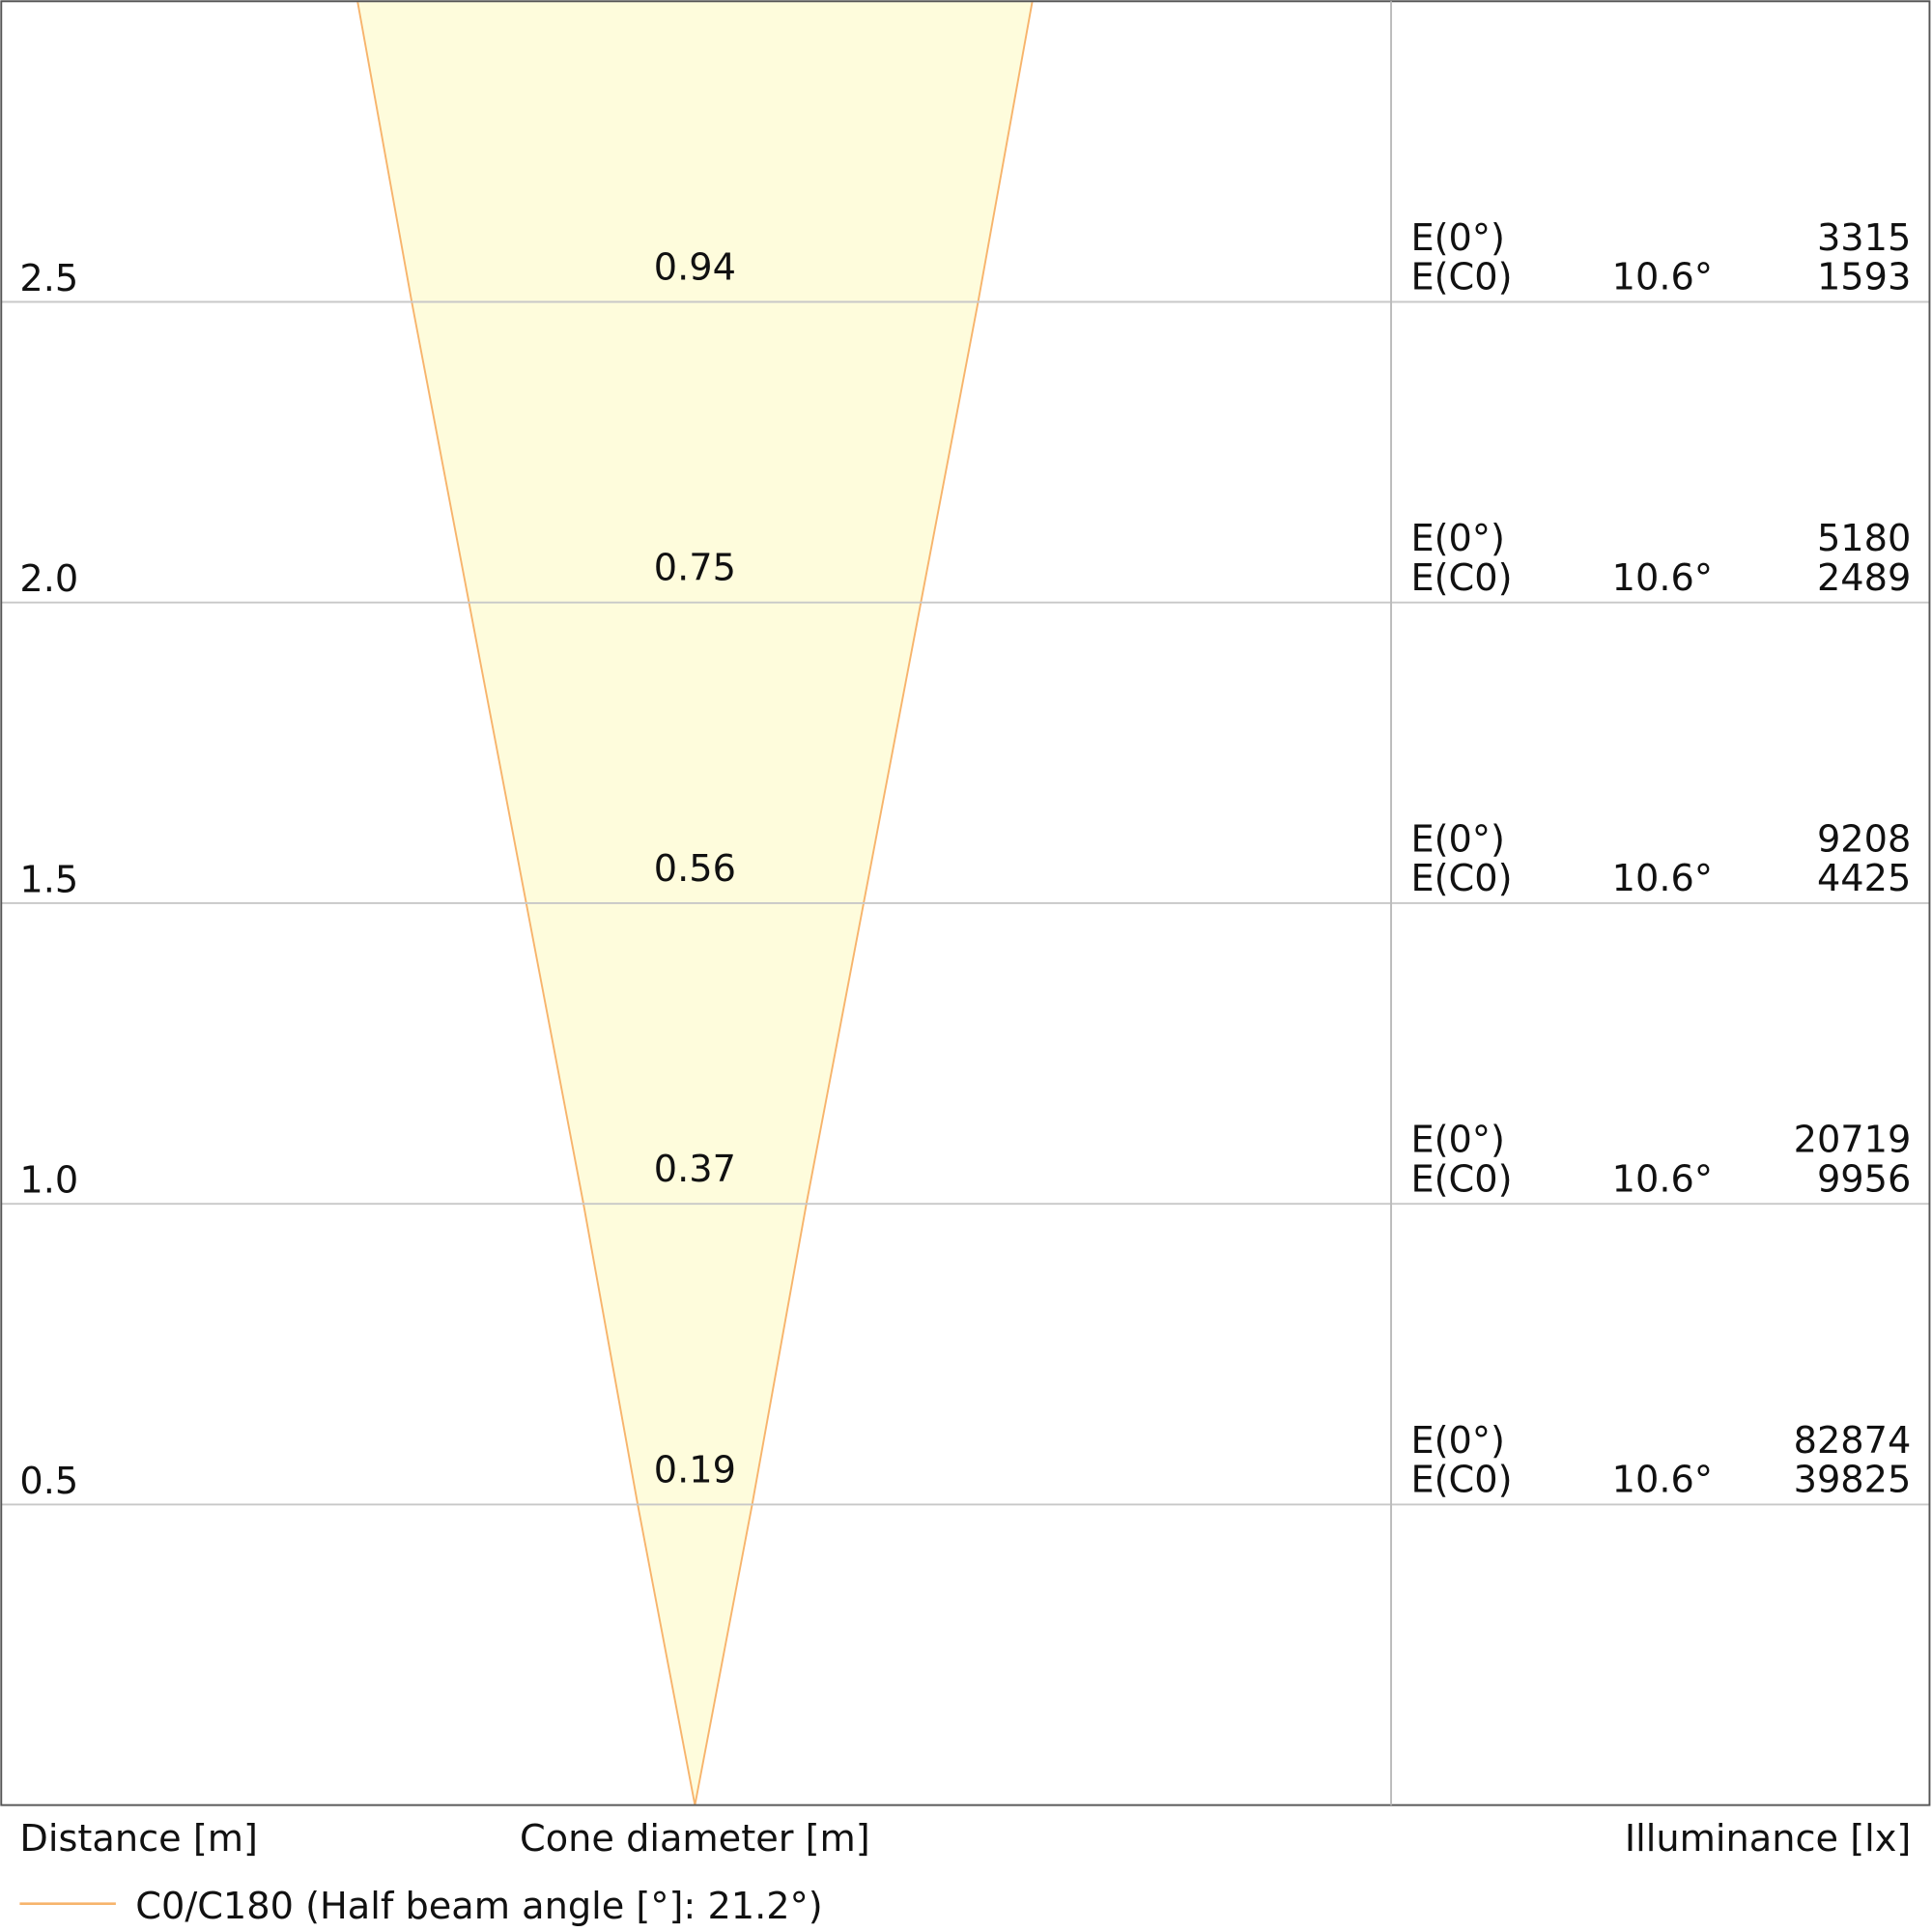 The height and width of the screenshot is (1932, 1932). Describe the element at coordinates (695, 1169) in the screenshot. I see `cone-diameter-label: 0.37` at that location.